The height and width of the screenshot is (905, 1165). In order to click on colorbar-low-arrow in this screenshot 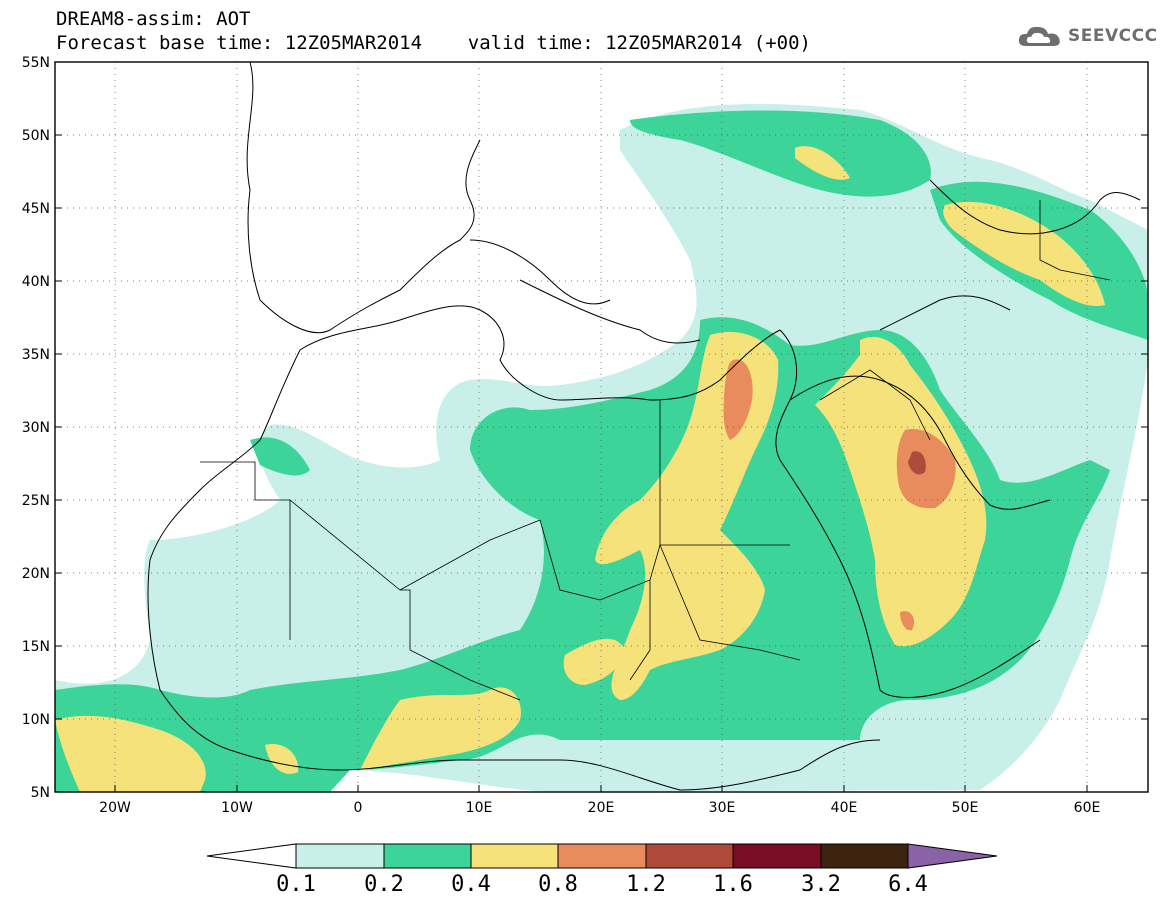, I will do `click(251, 856)`.